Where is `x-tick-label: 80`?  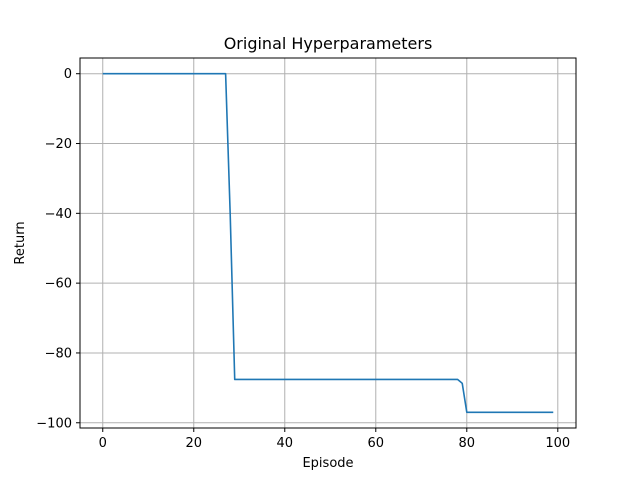 x-tick-label: 80 is located at coordinates (467, 443).